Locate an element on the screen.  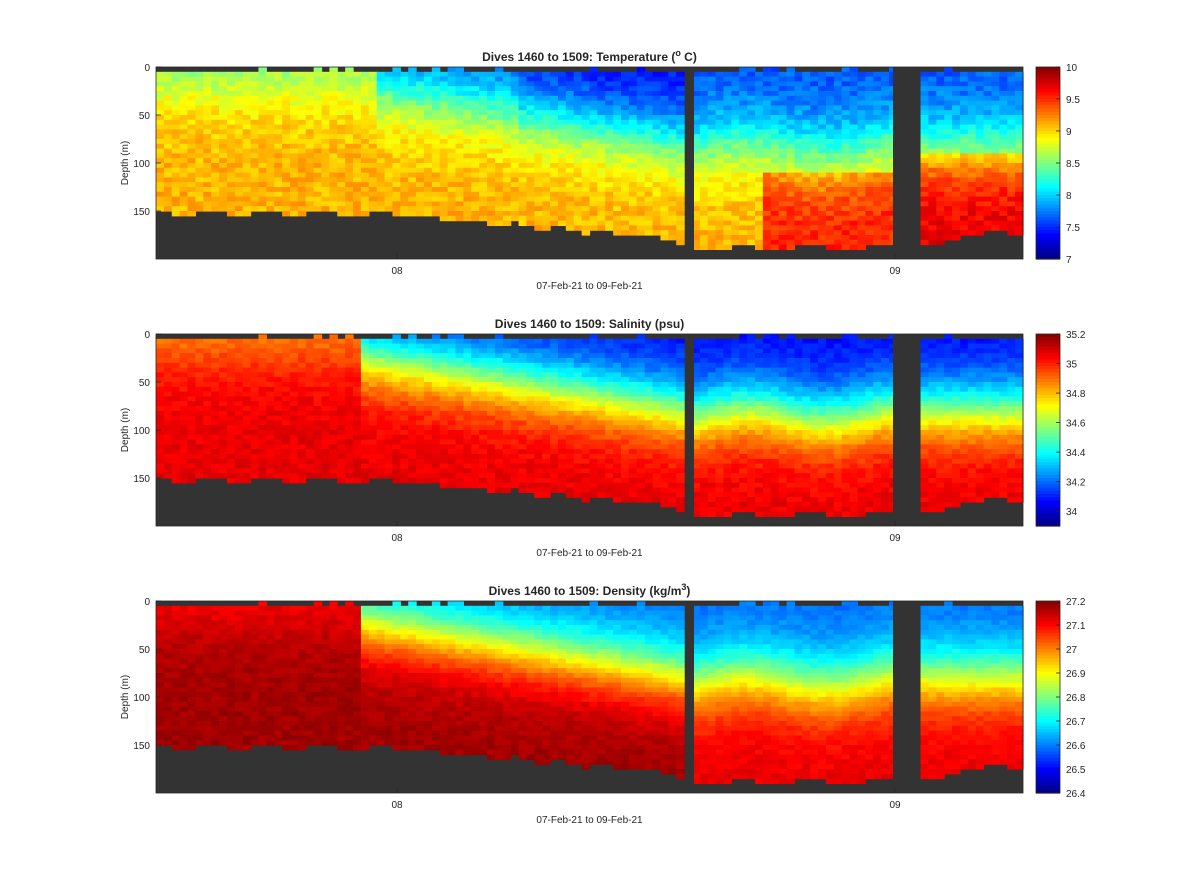
colorbar-tick-label: 8.5 is located at coordinates (1073, 164).